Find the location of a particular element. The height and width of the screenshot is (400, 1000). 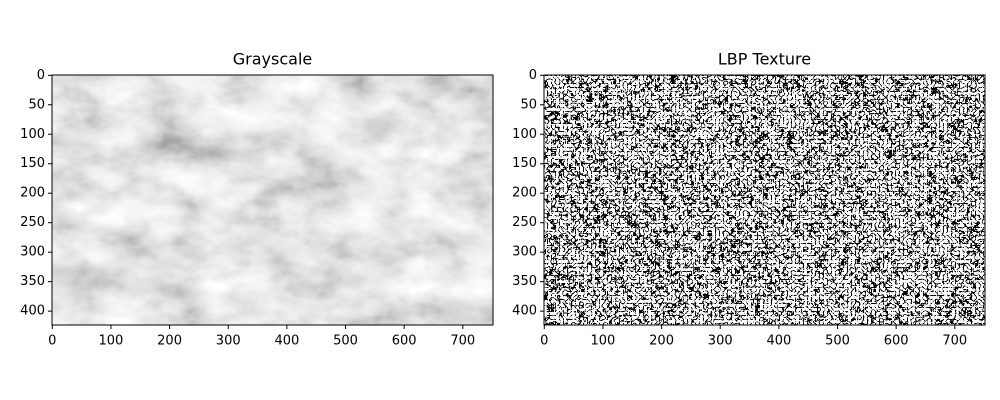

chart-title: LBP Texture is located at coordinates (764, 59).